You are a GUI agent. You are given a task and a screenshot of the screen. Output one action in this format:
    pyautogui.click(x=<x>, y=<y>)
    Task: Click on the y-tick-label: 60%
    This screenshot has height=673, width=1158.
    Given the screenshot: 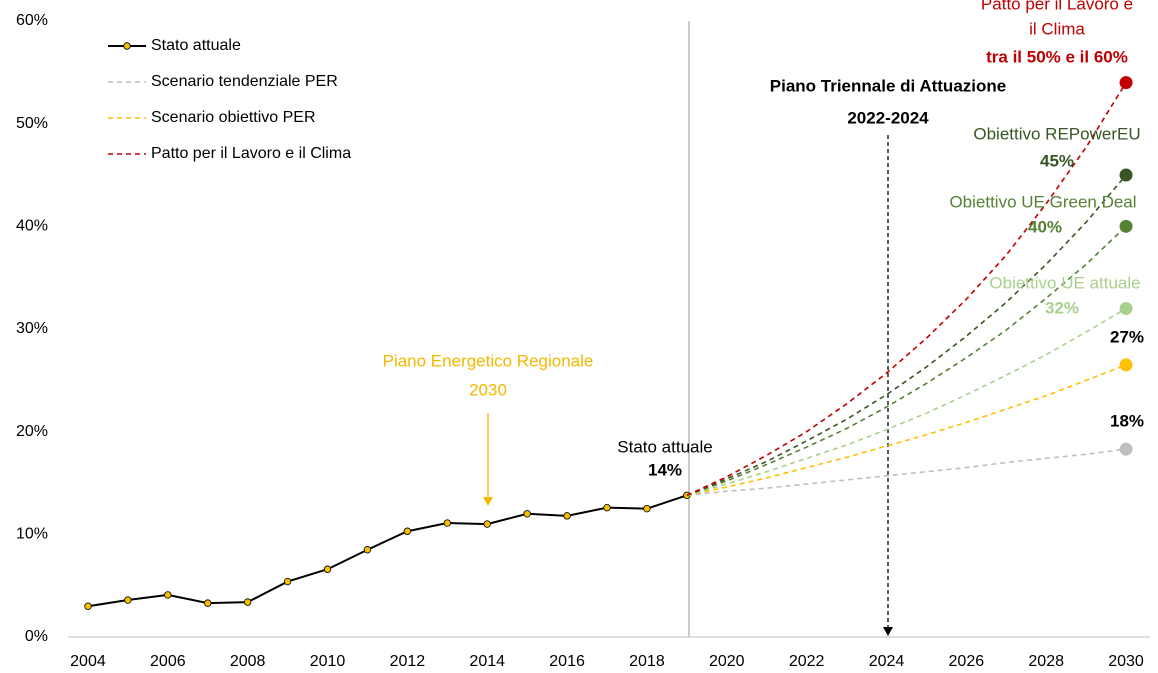 What is the action you would take?
    pyautogui.click(x=32, y=20)
    